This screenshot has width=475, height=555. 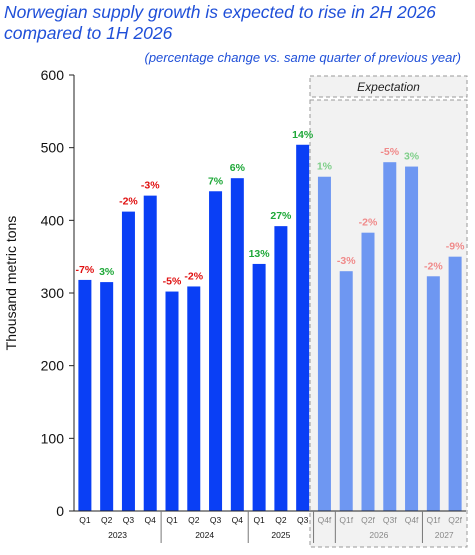 I want to click on y-tick-label: 300, so click(x=53, y=293).